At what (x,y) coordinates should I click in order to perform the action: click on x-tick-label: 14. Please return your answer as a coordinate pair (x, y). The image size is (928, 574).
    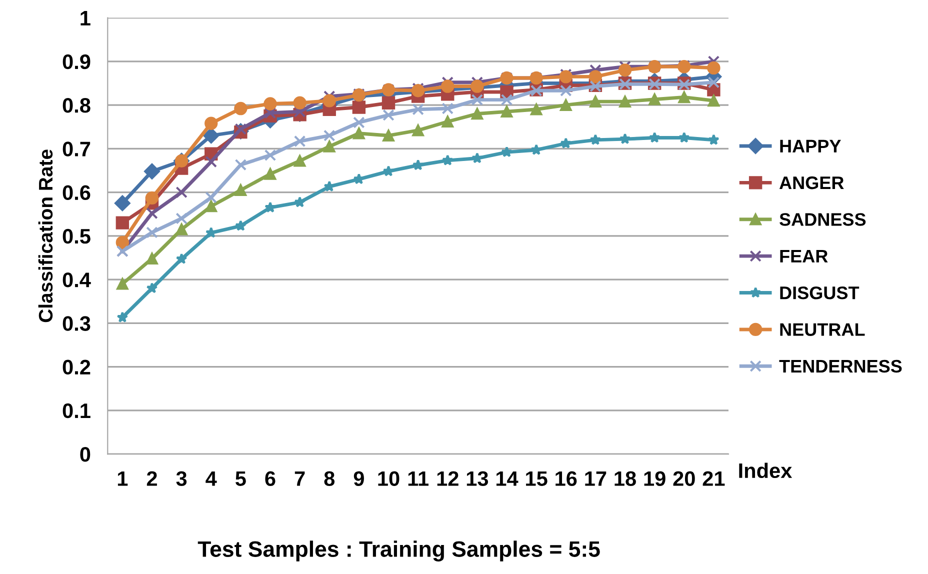
    Looking at the image, I should click on (507, 478).